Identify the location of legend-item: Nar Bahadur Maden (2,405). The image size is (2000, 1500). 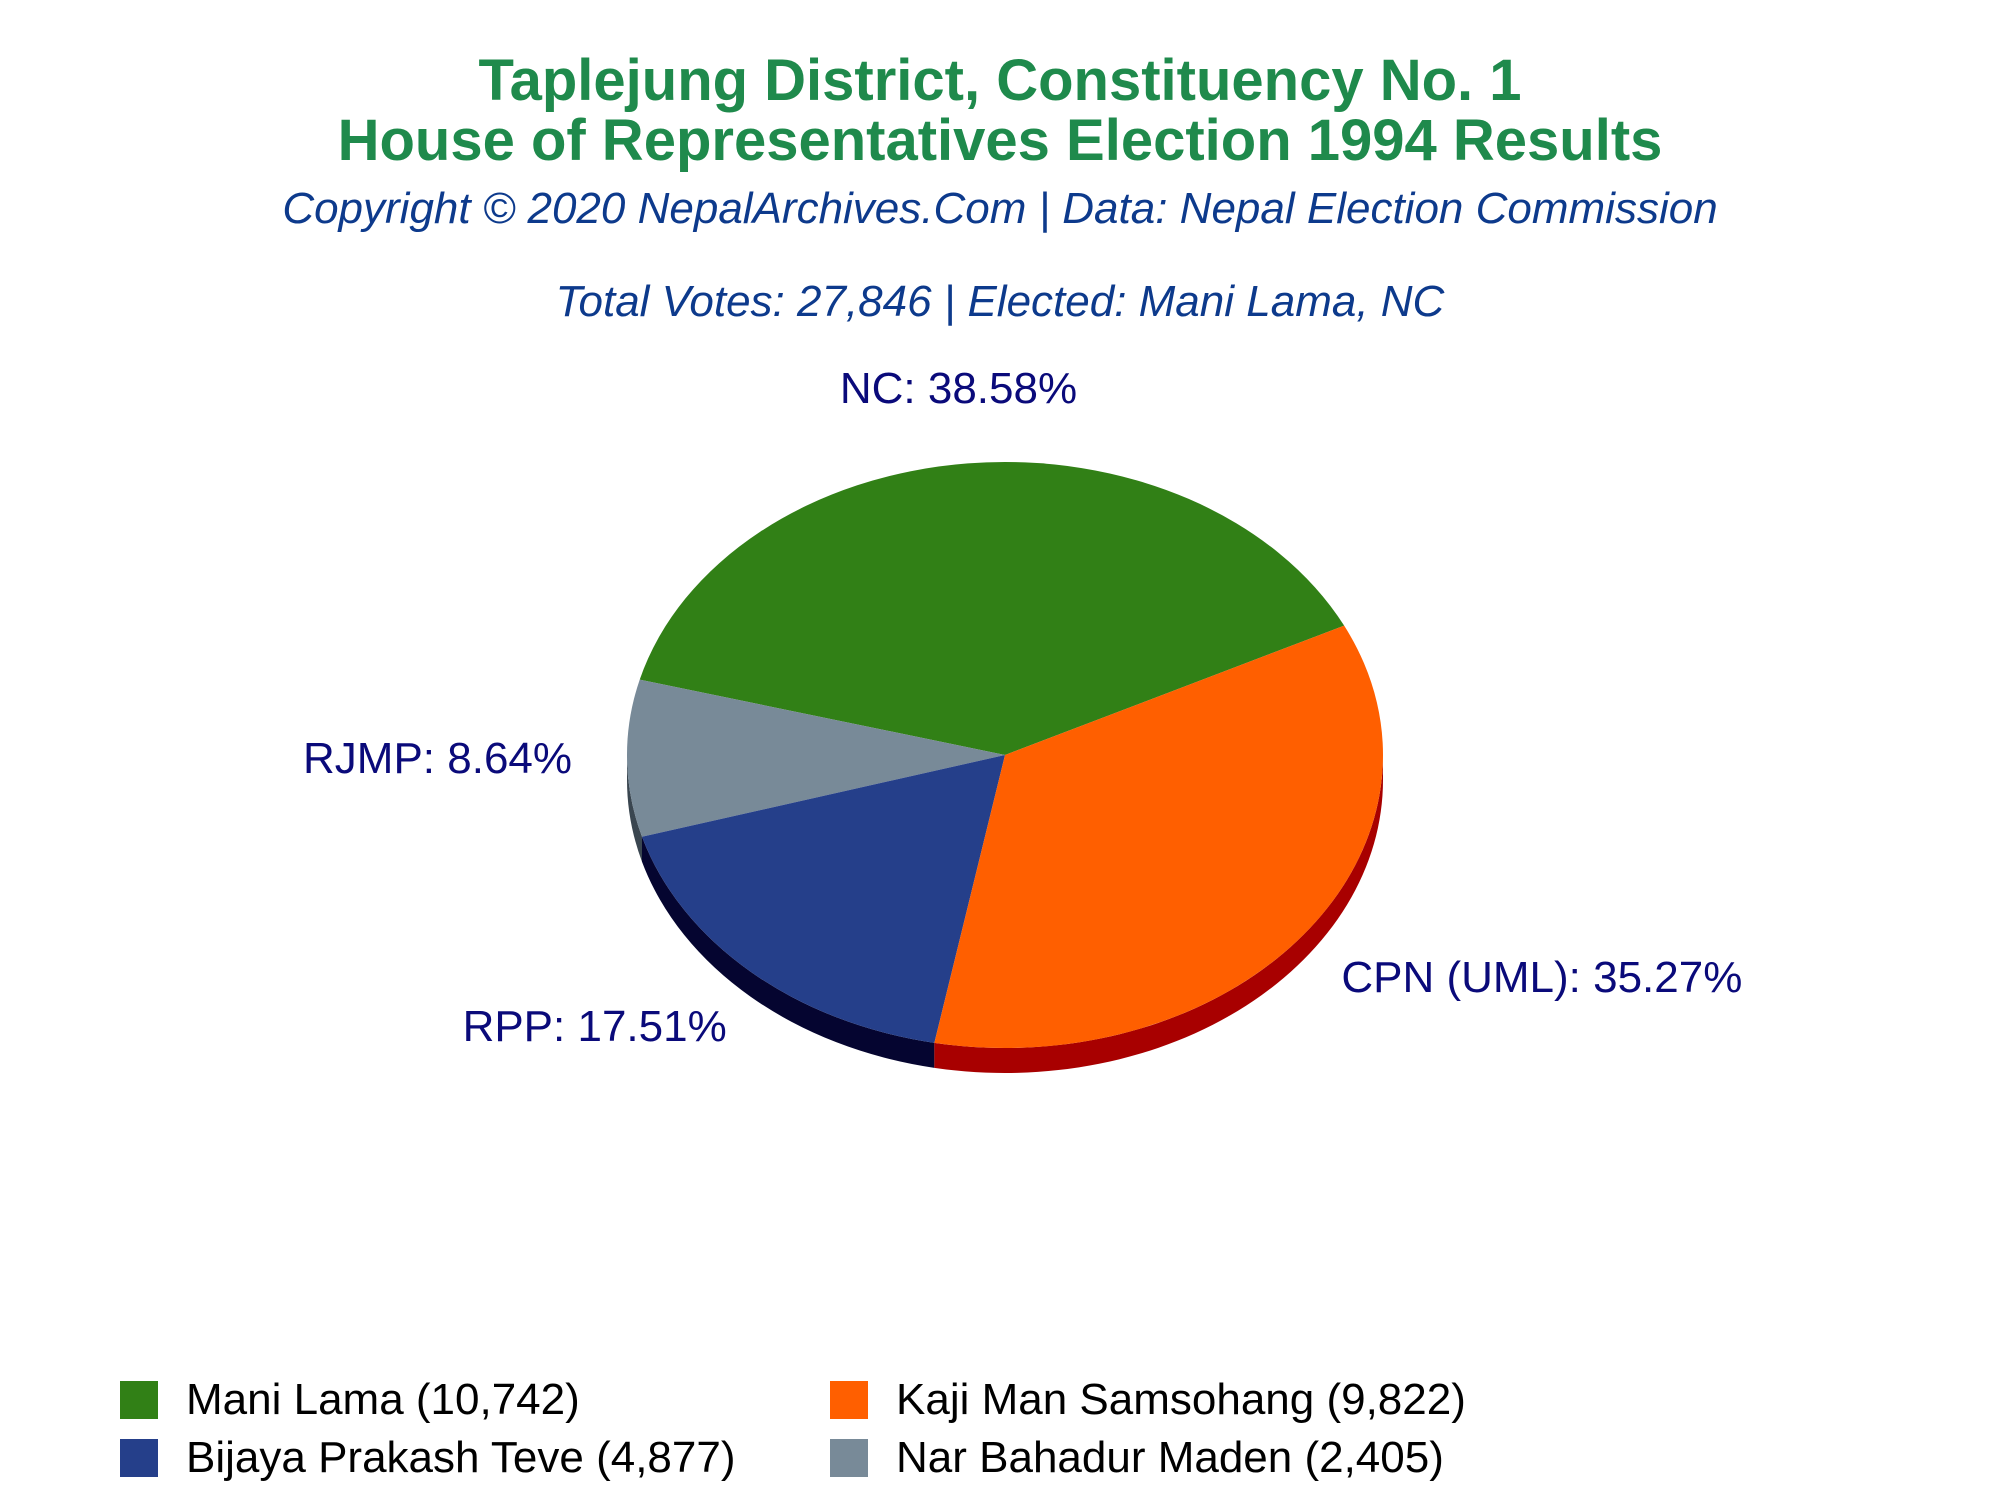
(1137, 1458).